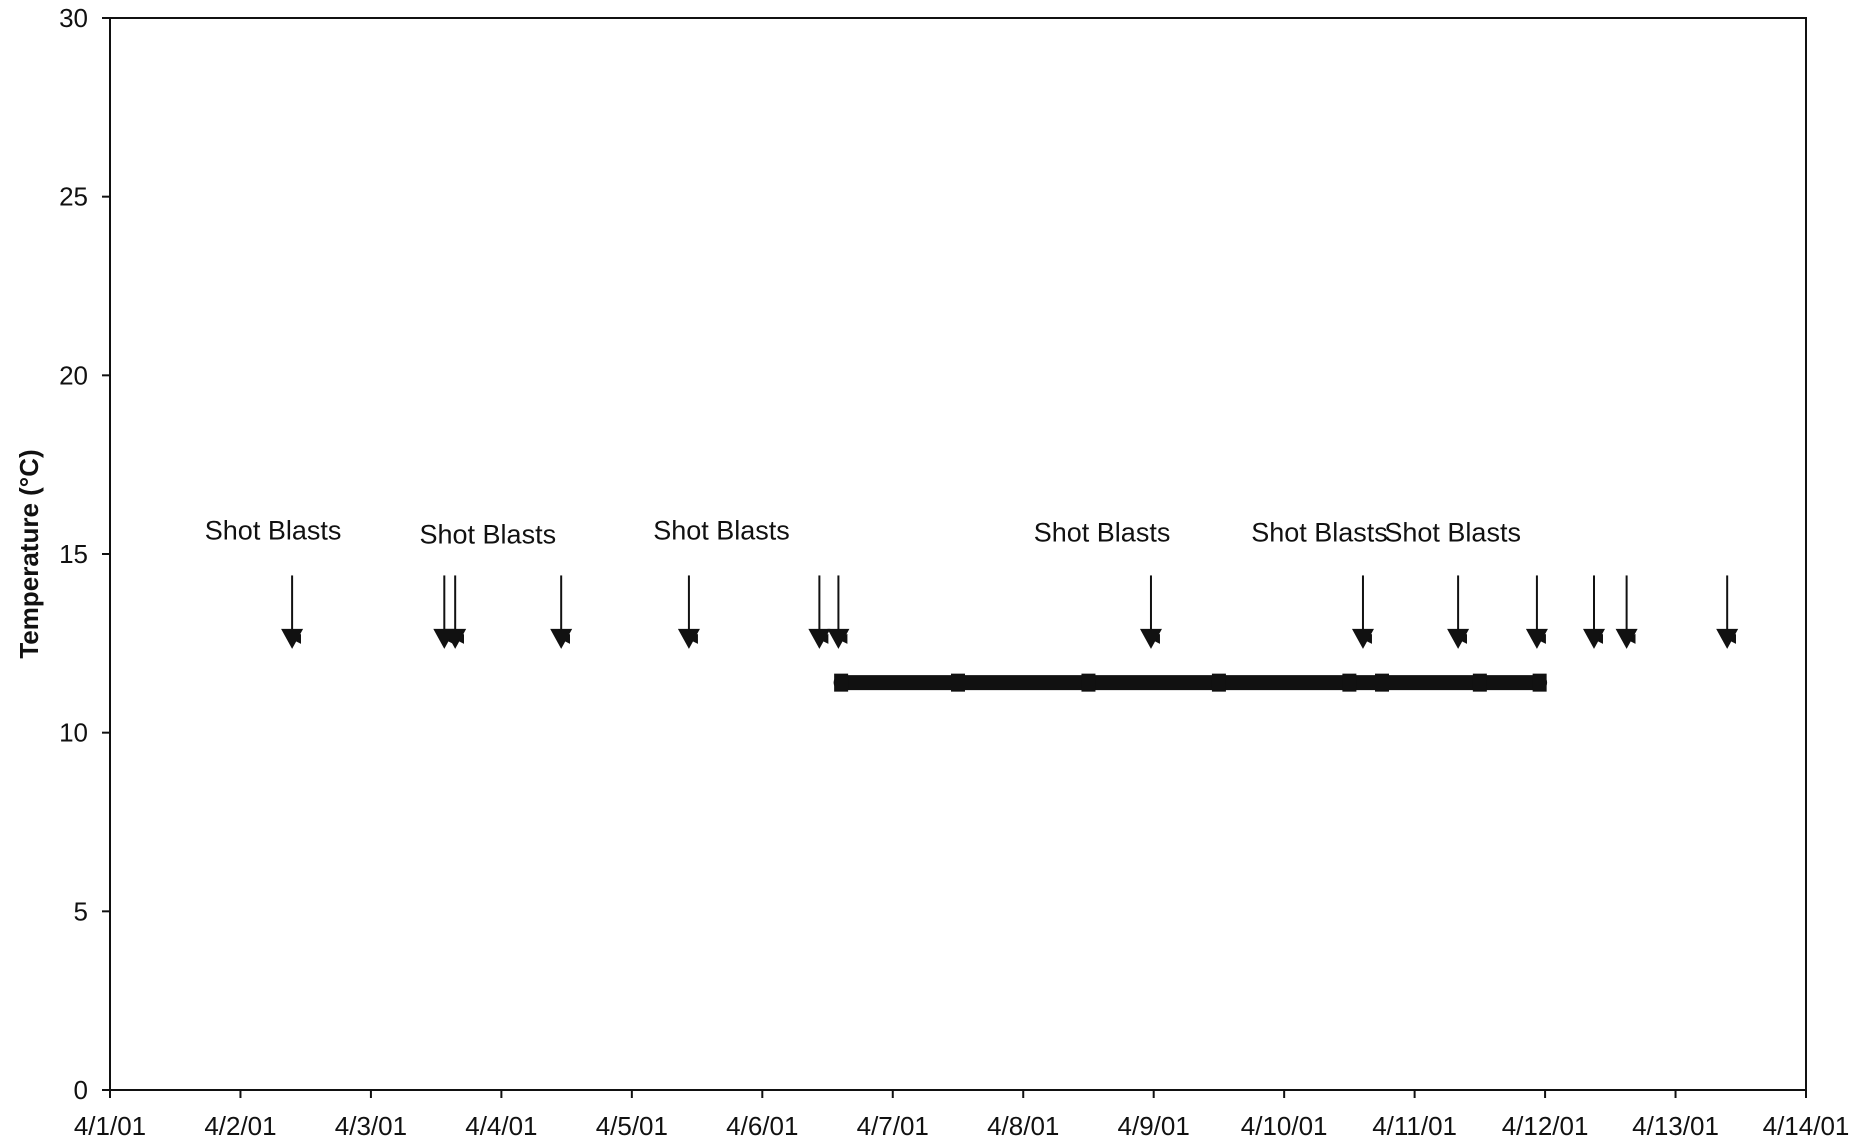  I want to click on x-tick-label: 4/13/01, so click(1675, 1126).